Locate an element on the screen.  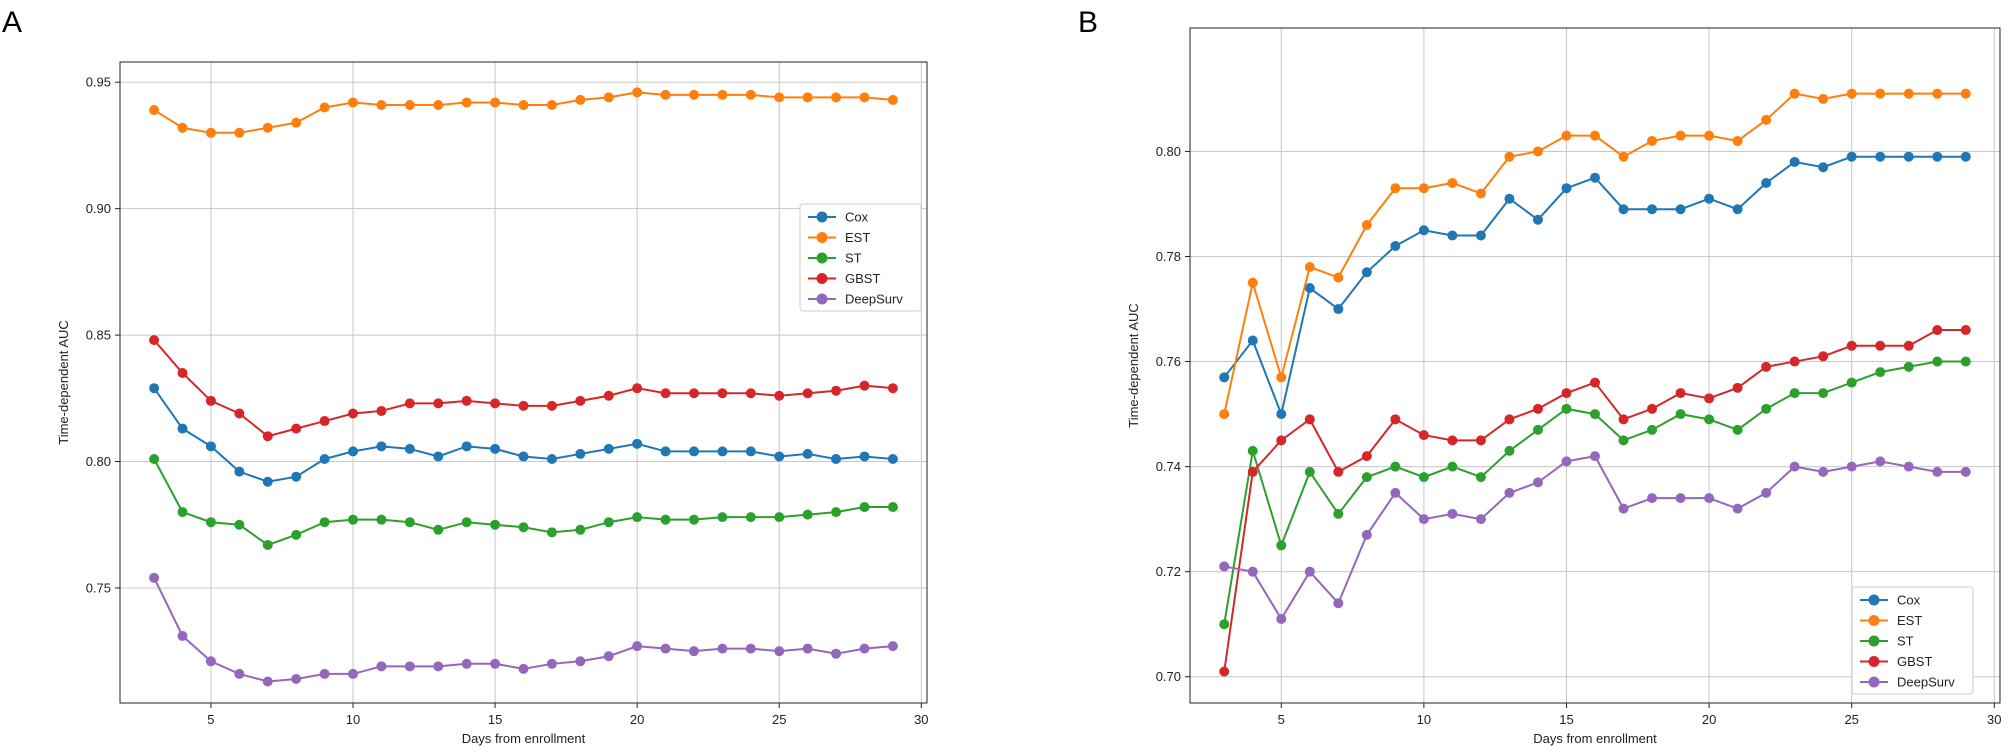
legend-label-cox: Cox is located at coordinates (857, 217).